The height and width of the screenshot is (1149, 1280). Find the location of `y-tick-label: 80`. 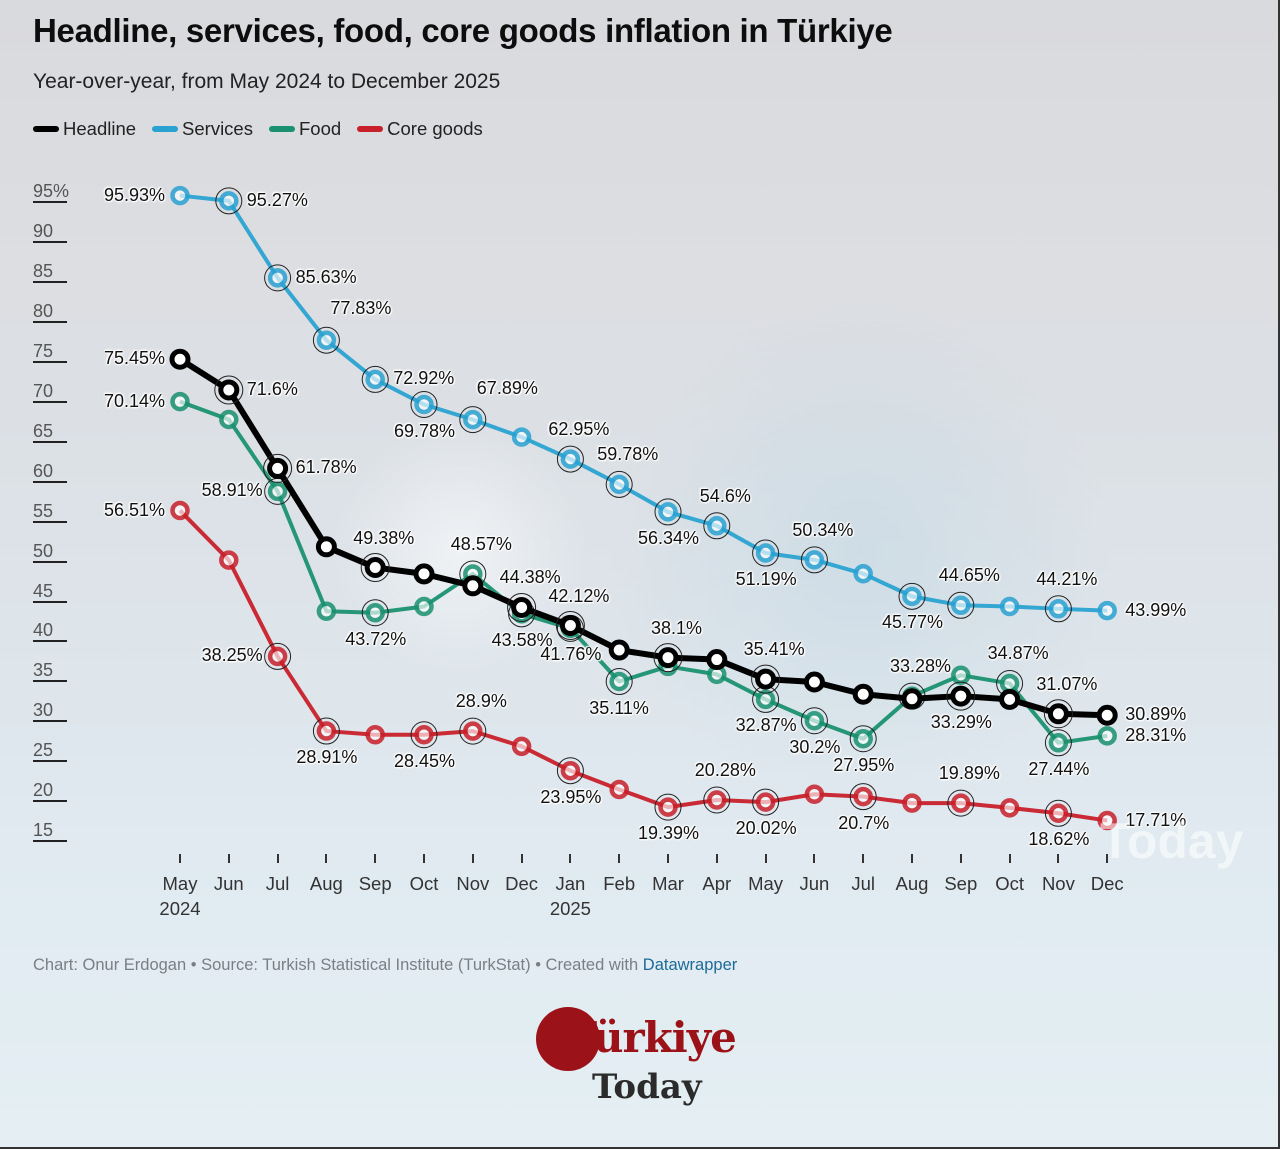

y-tick-label: 80 is located at coordinates (50, 312).